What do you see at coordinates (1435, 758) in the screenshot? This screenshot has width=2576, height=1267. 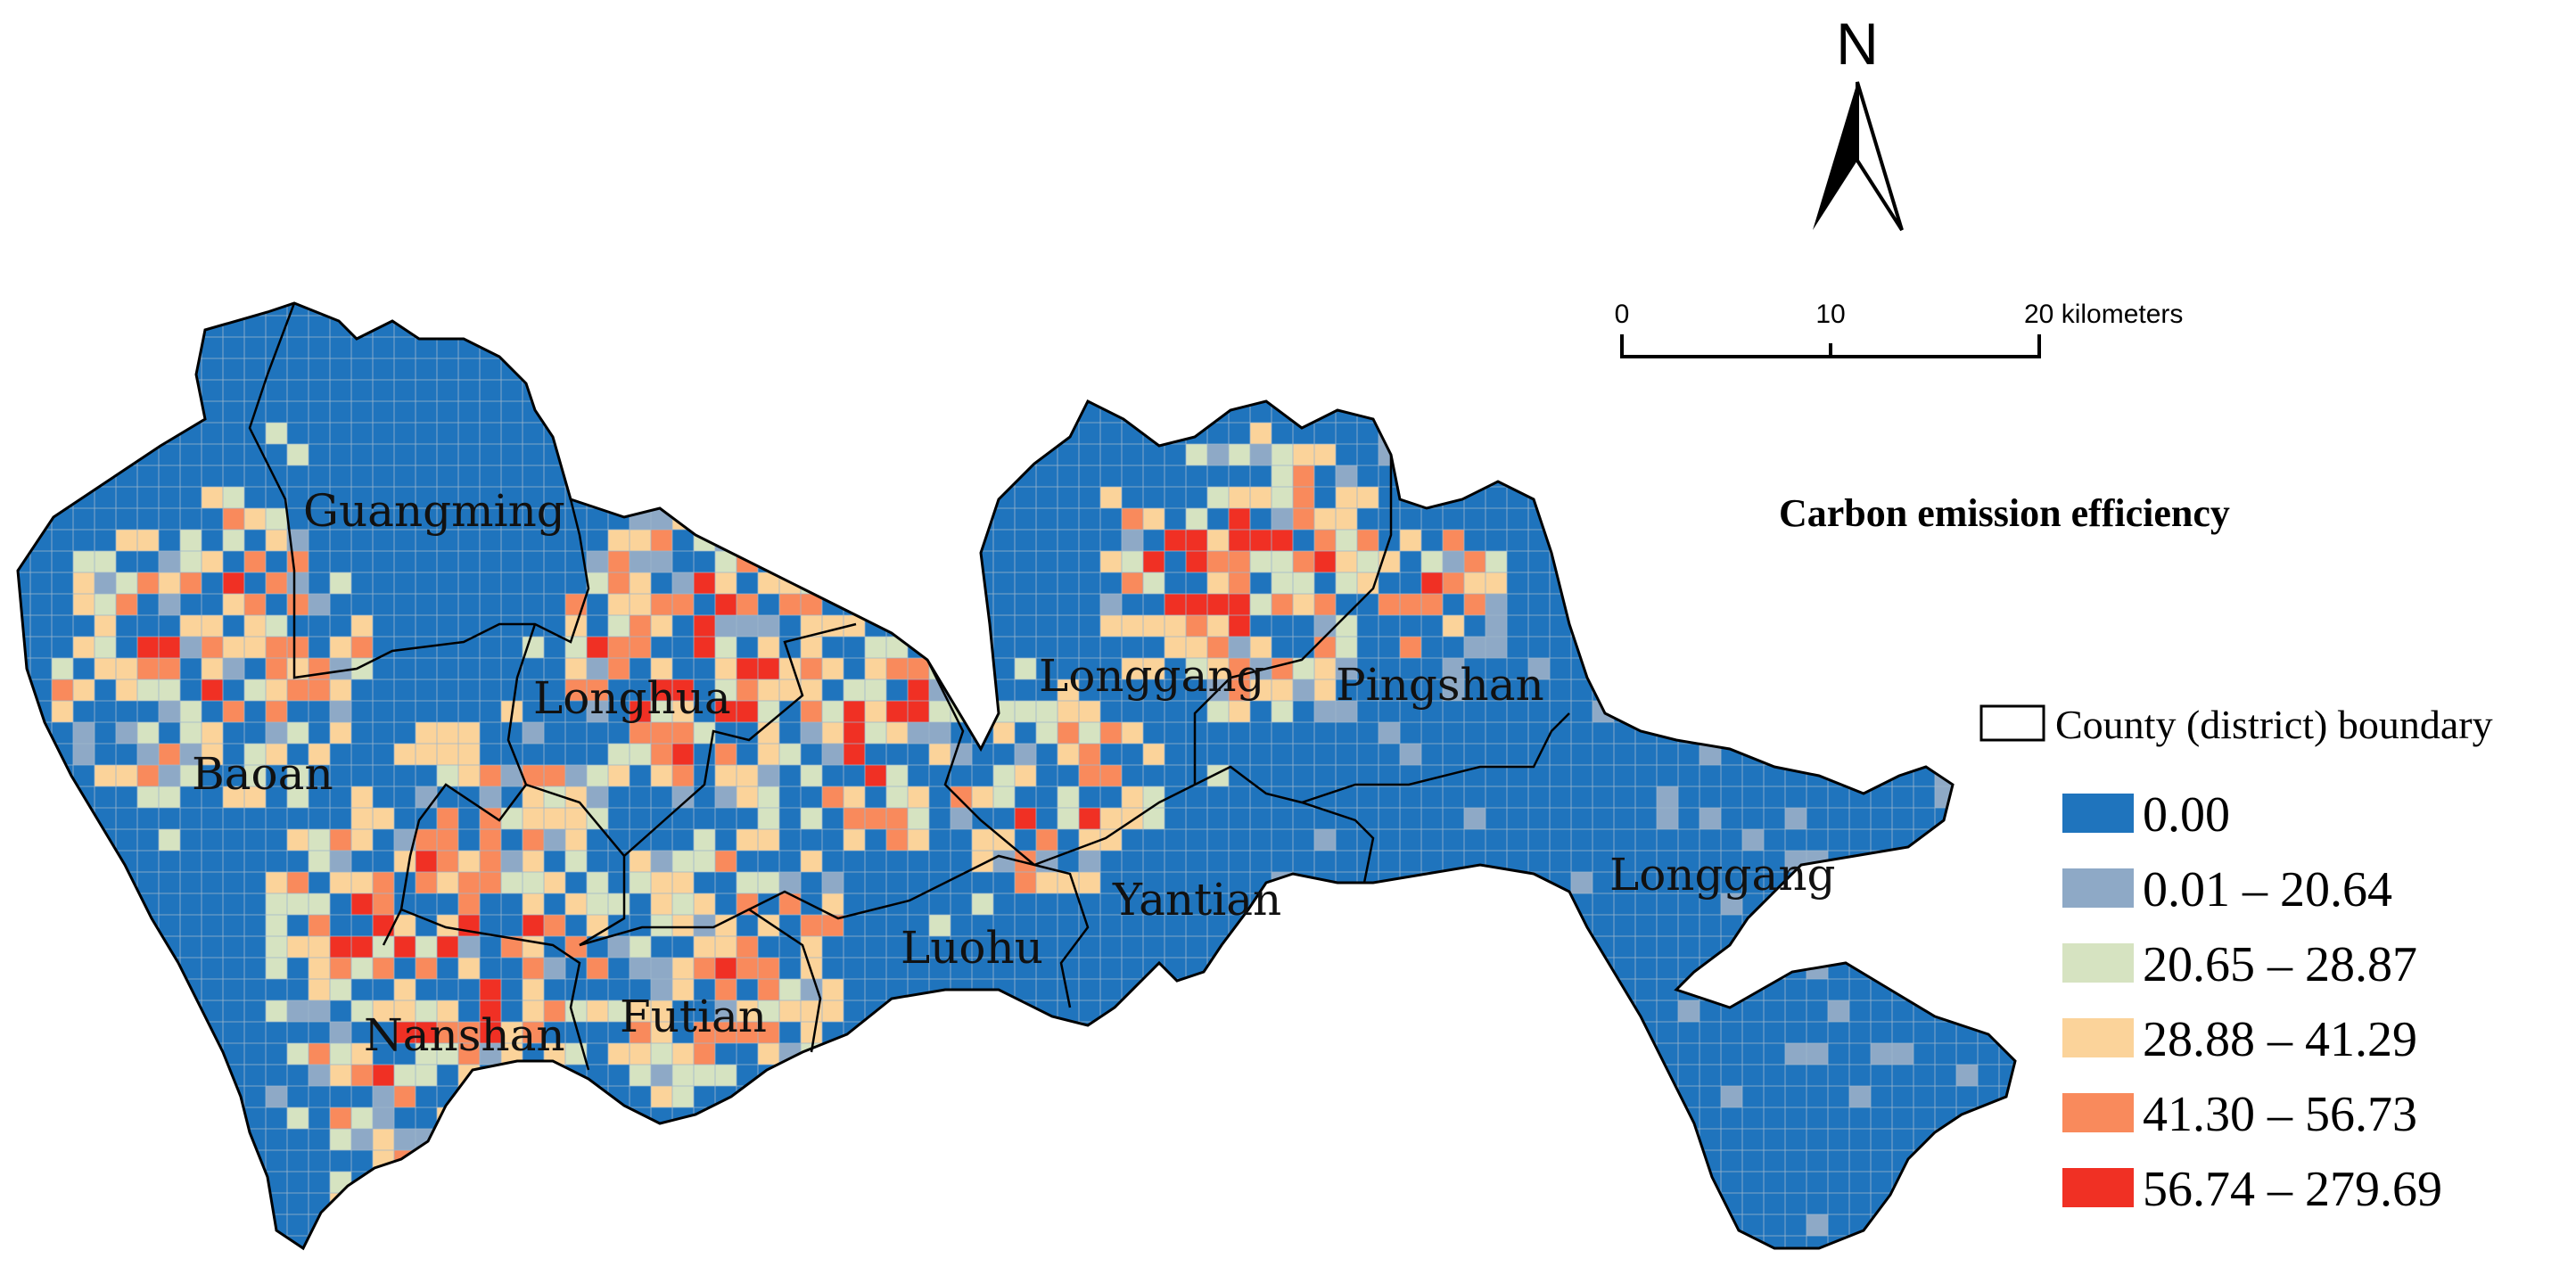 I see `boundary-pingshan-east` at bounding box center [1435, 758].